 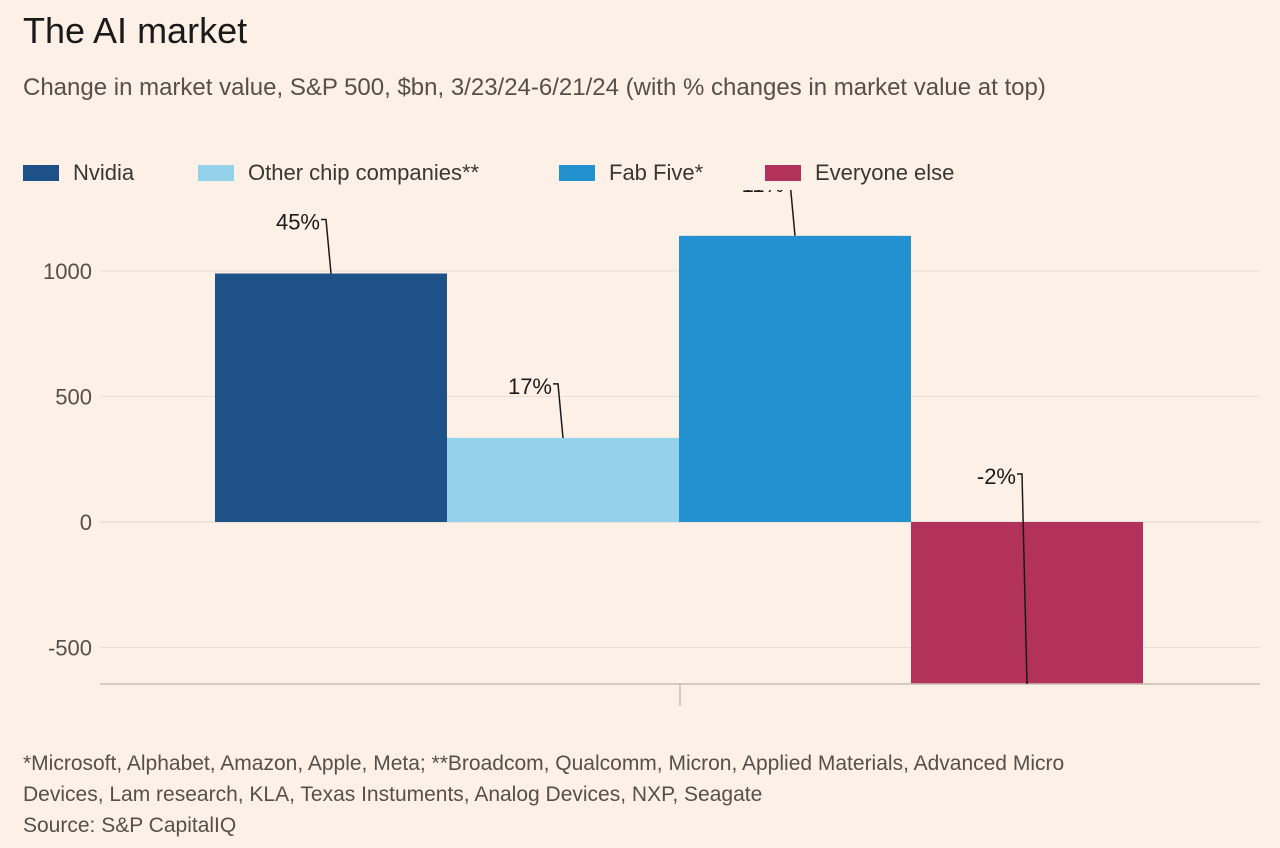 I want to click on legend-swatch-fab-five, so click(x=577, y=173).